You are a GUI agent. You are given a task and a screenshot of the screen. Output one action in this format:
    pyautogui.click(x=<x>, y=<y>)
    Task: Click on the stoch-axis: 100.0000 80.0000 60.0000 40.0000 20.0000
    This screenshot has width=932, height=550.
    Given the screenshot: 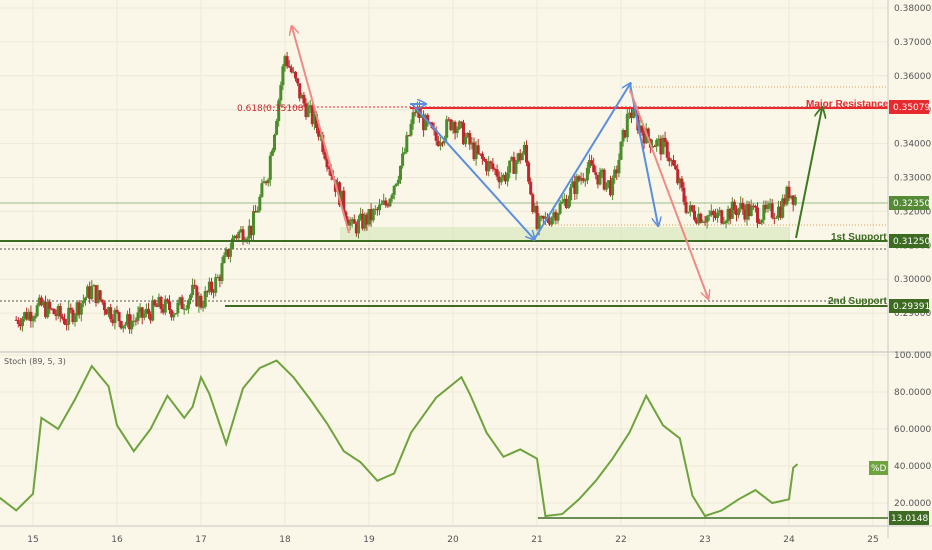 What is the action you would take?
    pyautogui.click(x=913, y=430)
    